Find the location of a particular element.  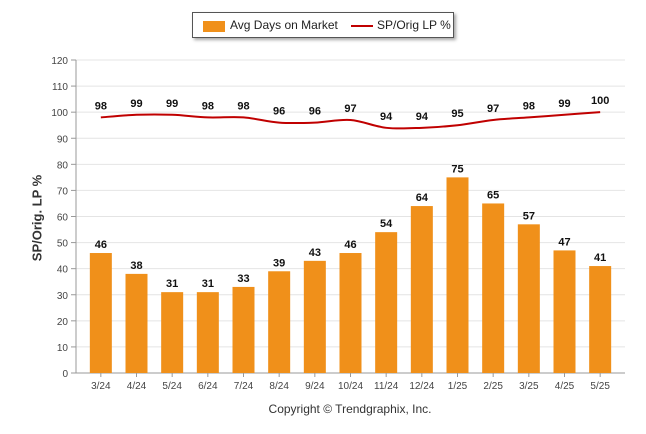

y-tick-label: 120 is located at coordinates (59, 61).